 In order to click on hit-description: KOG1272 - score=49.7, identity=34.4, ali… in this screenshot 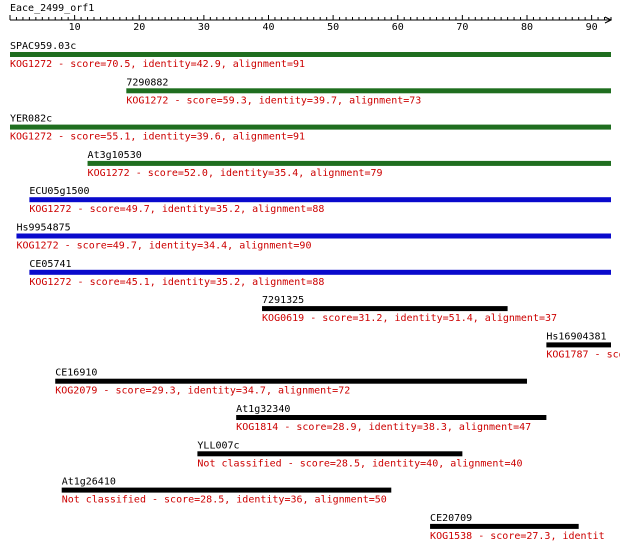, I will do `click(163, 246)`.